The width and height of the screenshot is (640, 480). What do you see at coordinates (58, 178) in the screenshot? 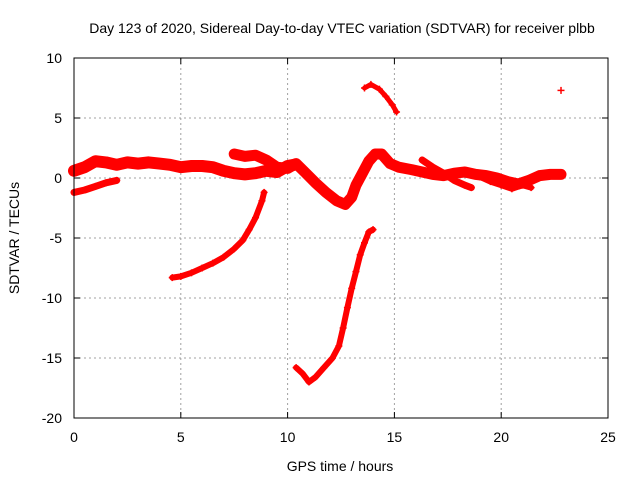
I see `y-tick-label: 0` at bounding box center [58, 178].